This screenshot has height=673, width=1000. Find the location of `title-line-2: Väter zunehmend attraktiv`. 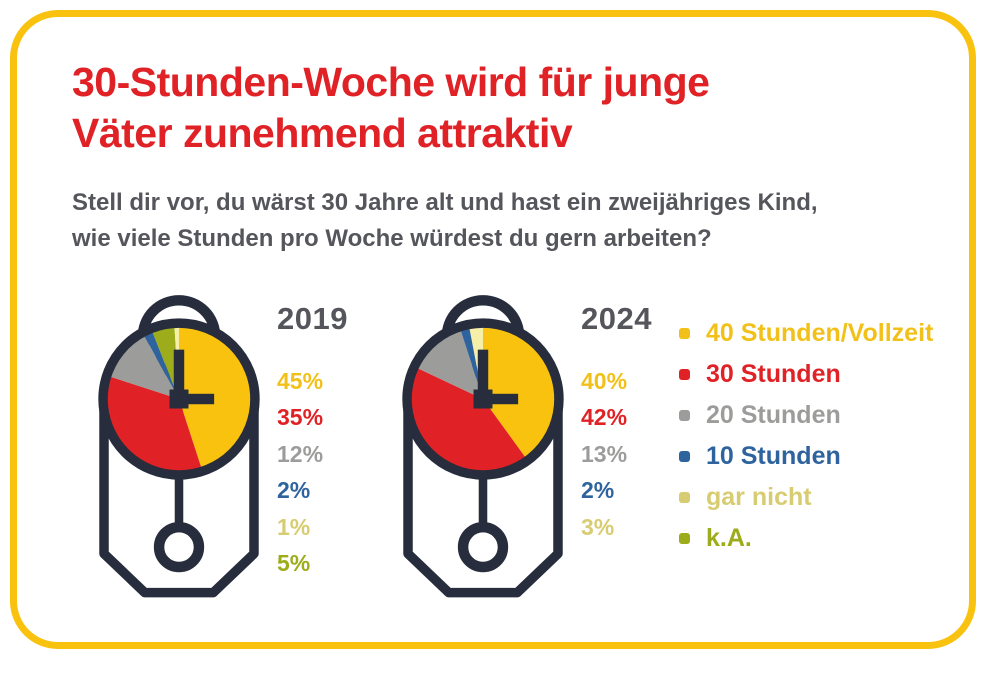

title-line-2: Väter zunehmend attraktiv is located at coordinates (322, 132).